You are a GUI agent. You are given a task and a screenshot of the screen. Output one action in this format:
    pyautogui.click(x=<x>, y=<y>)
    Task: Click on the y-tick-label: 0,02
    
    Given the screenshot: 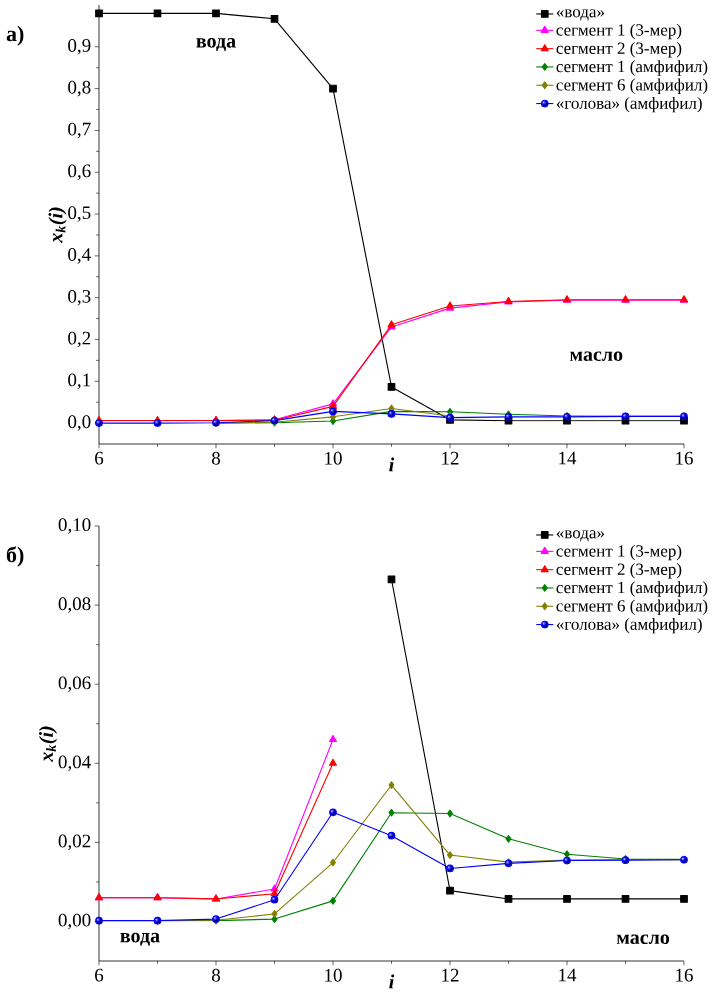 What is the action you would take?
    pyautogui.click(x=74, y=842)
    